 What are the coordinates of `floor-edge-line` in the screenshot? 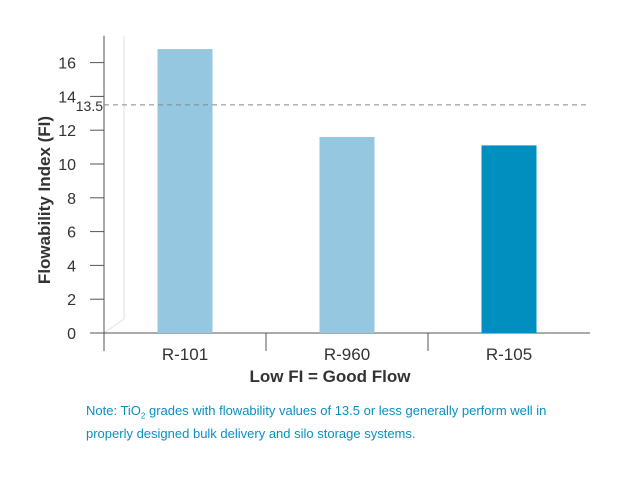 It's located at (114, 326).